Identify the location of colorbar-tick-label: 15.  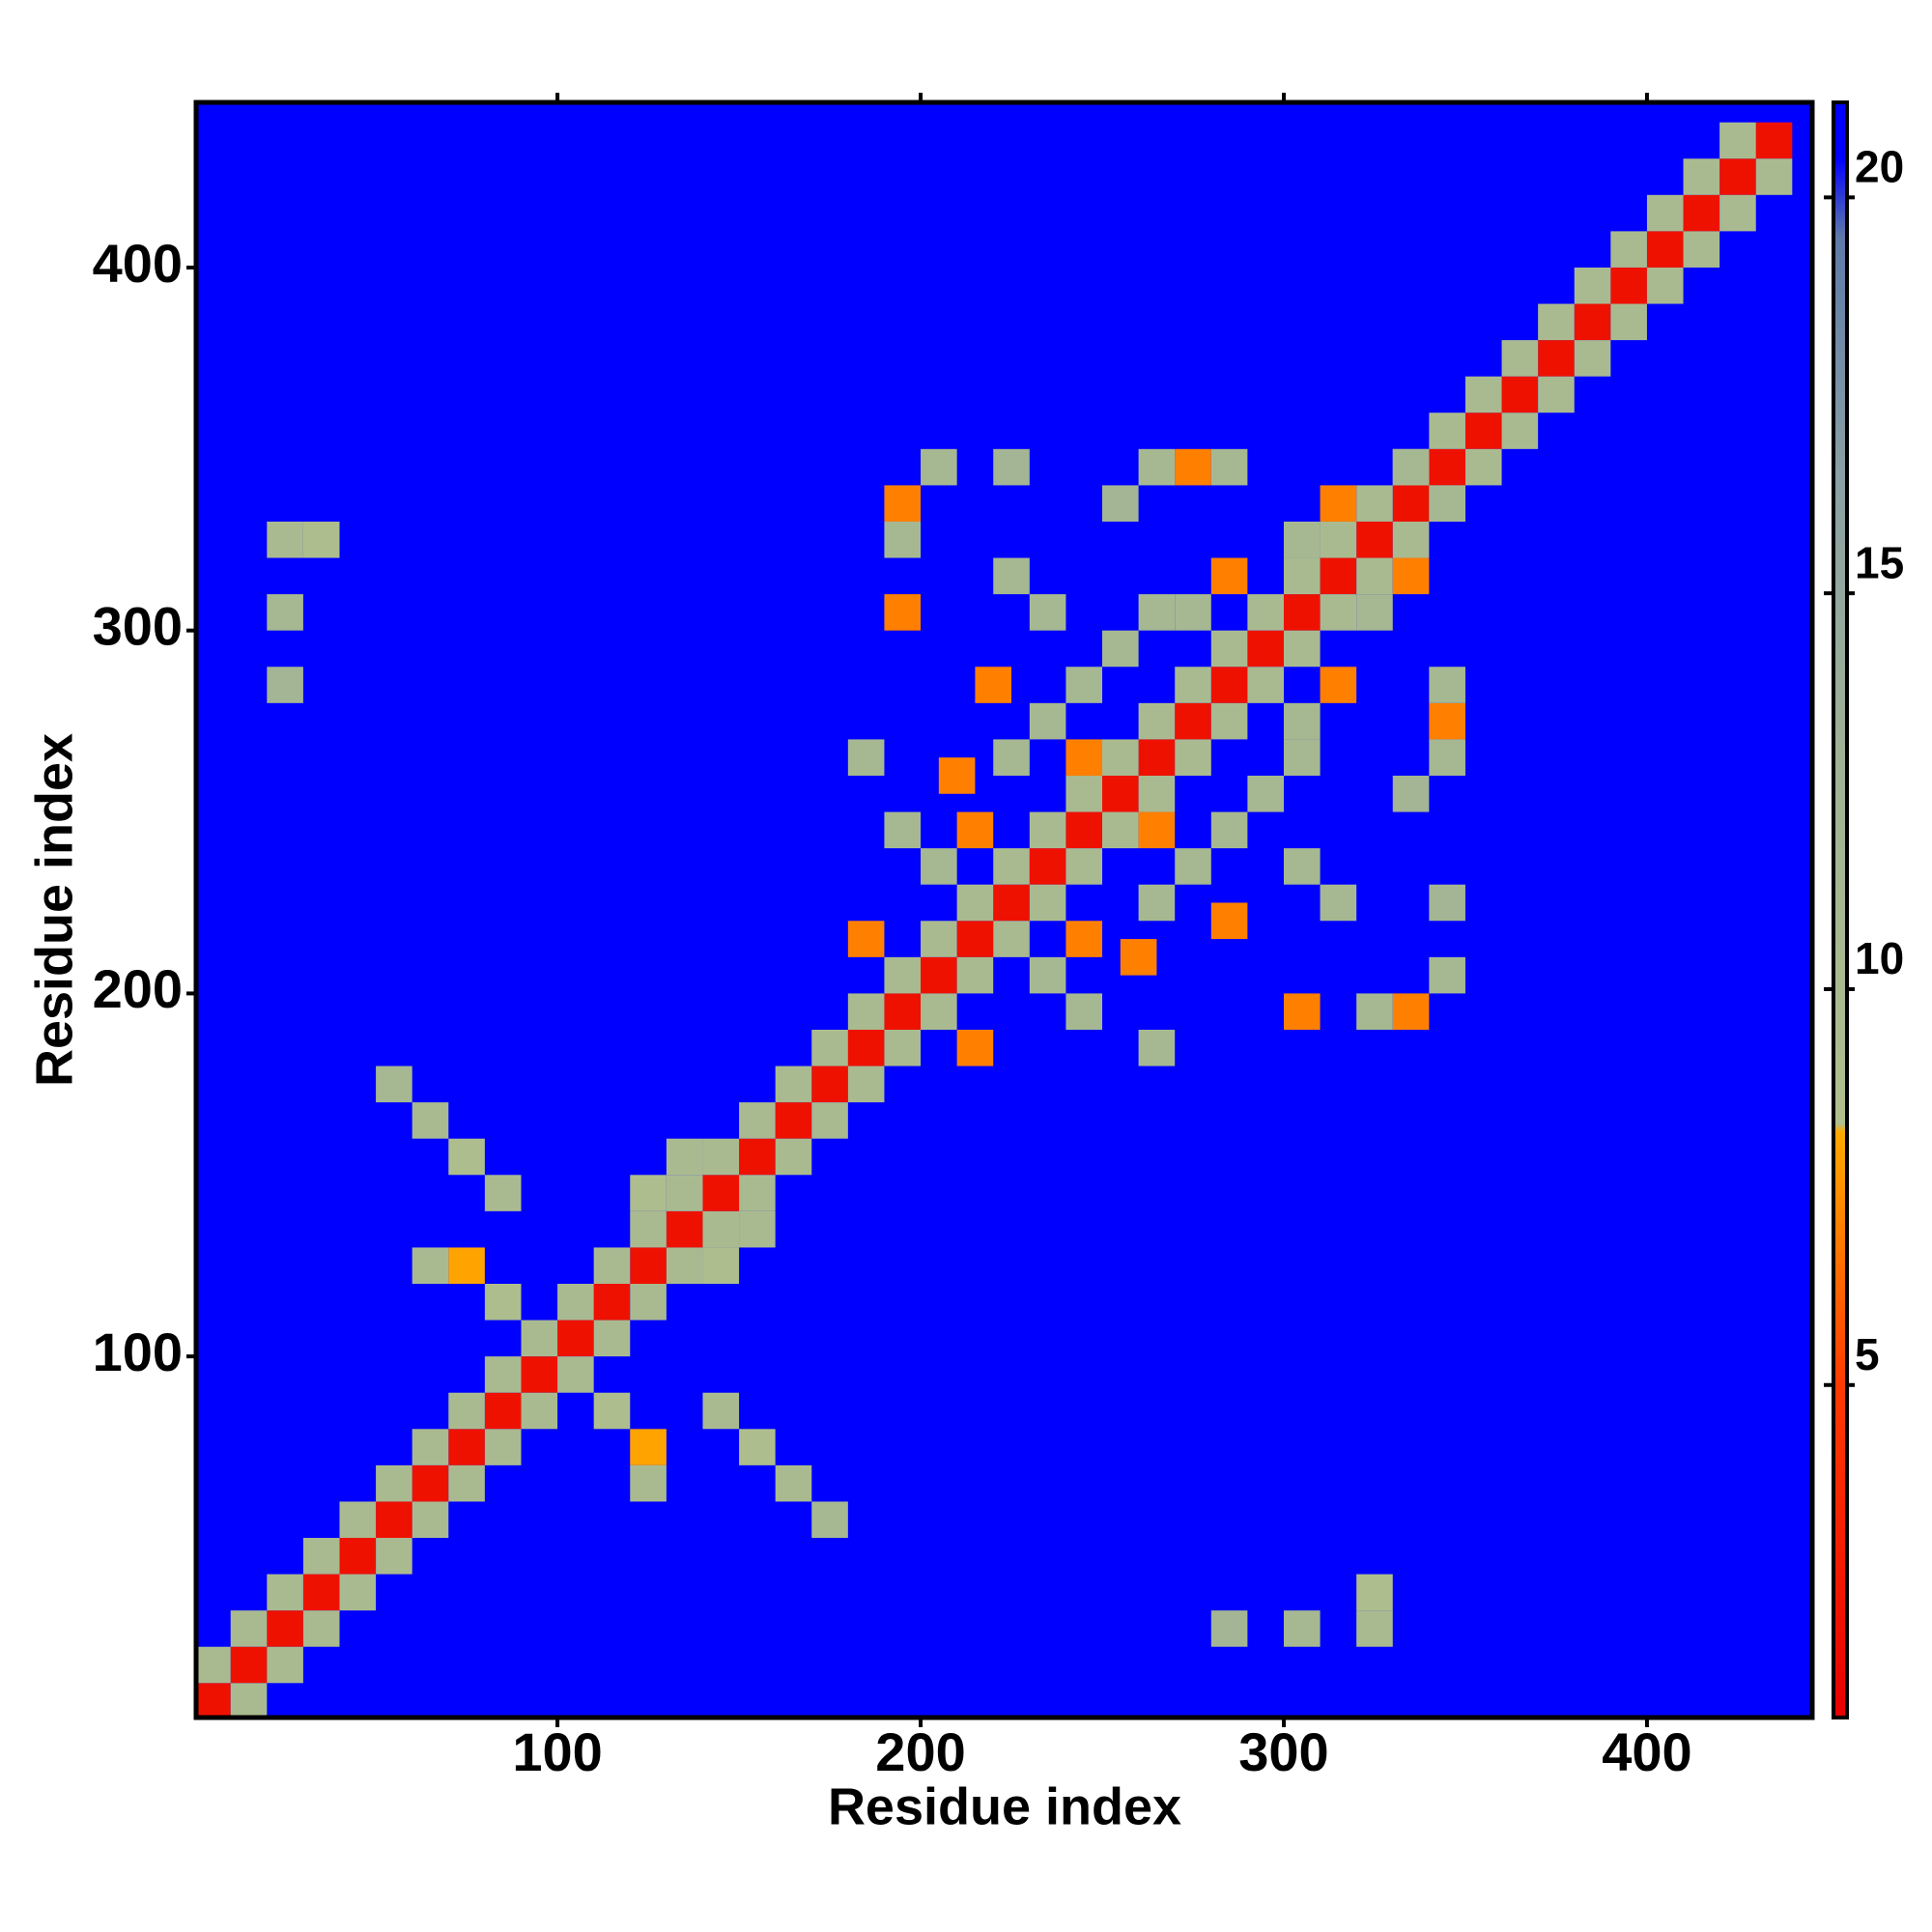
(1879, 562).